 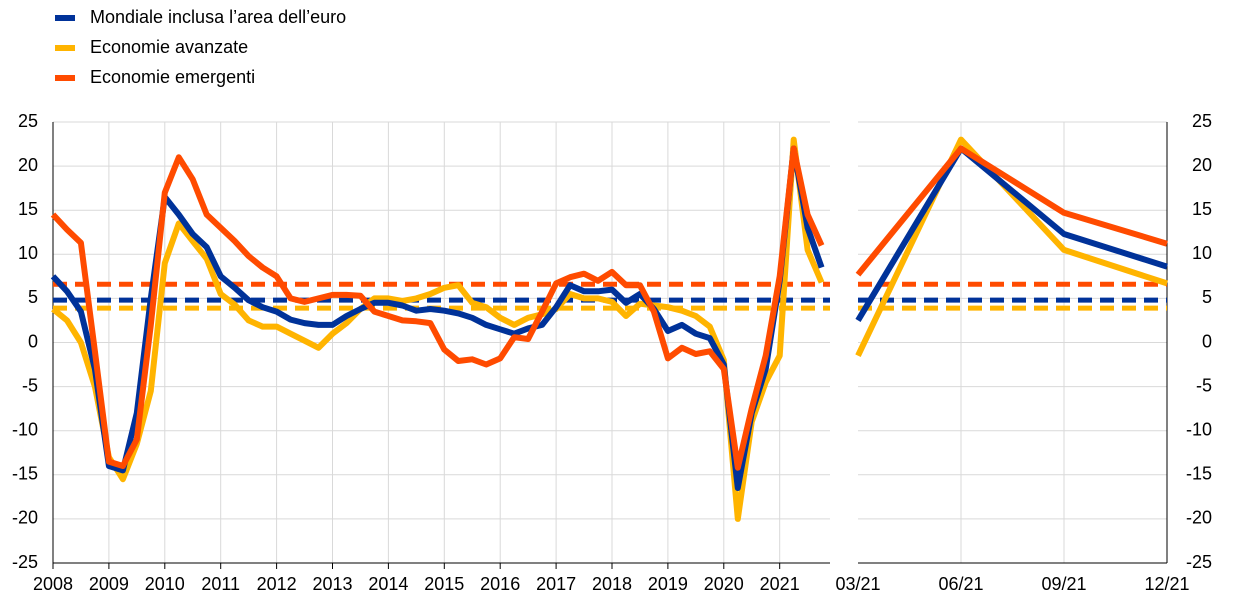 What do you see at coordinates (277, 584) in the screenshot?
I see `x-tick-label: 2012` at bounding box center [277, 584].